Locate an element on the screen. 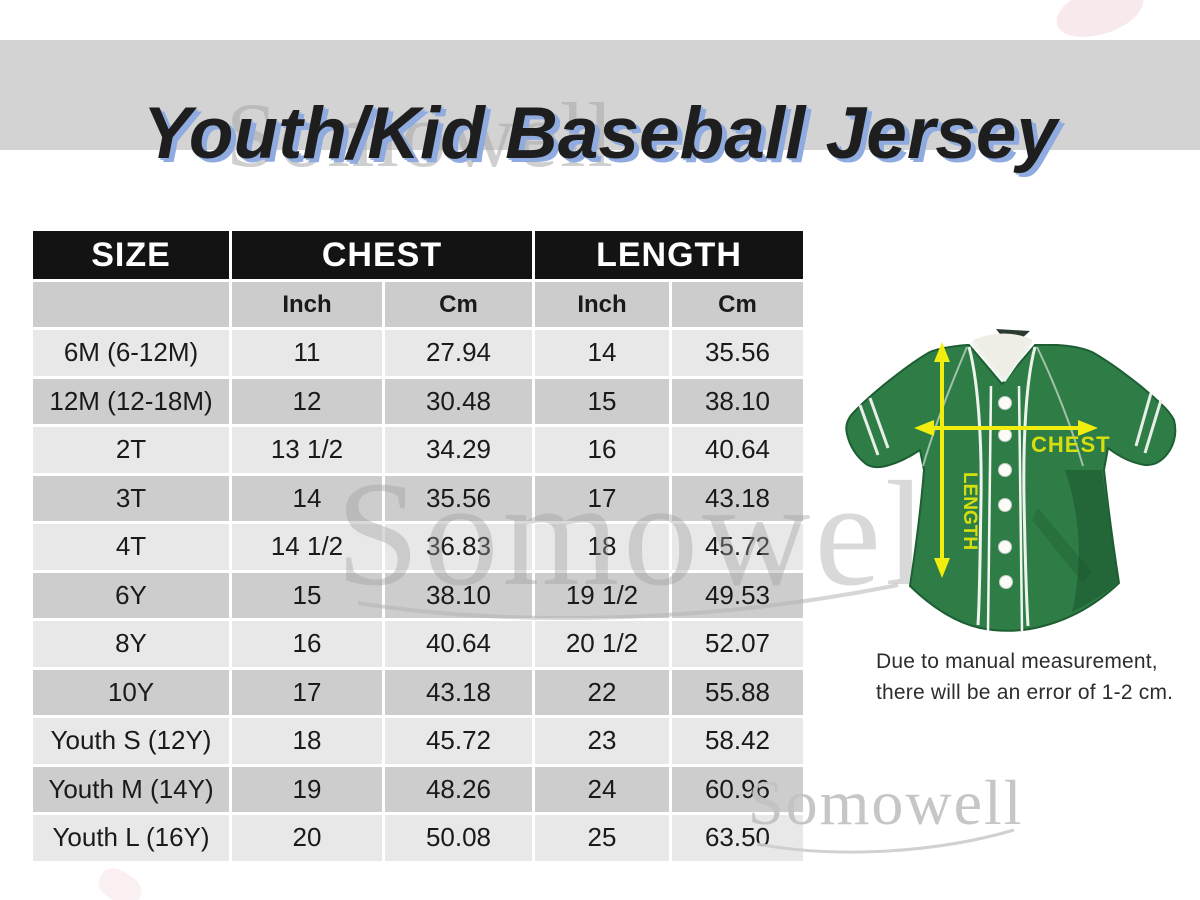  cell-length_inch: 22 is located at coordinates (602, 692).